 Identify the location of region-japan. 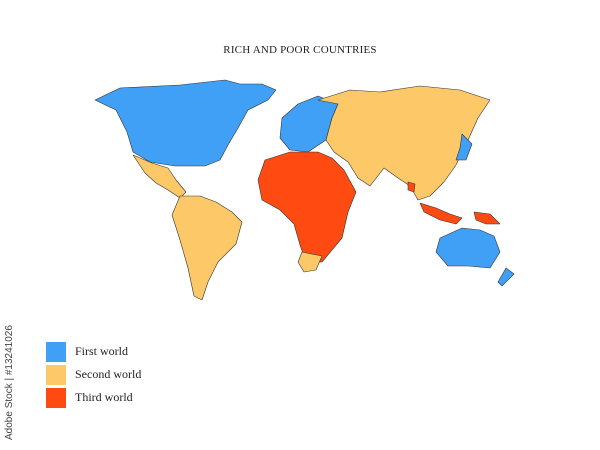
(464, 147).